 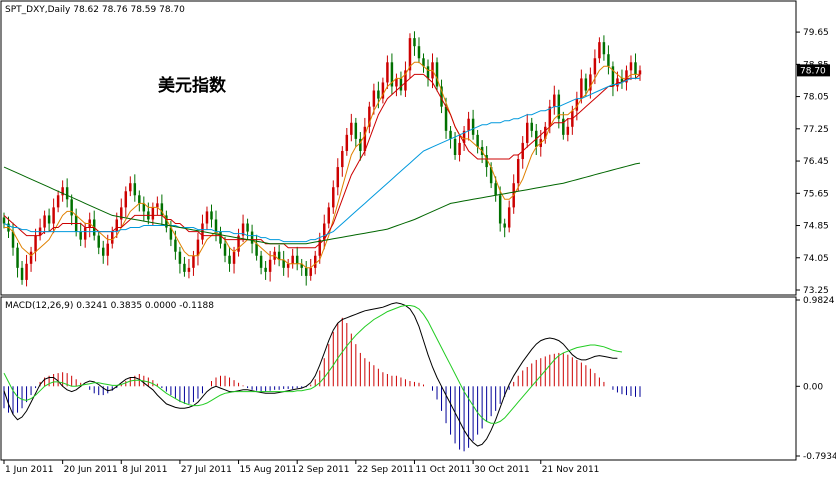 What do you see at coordinates (206, 470) in the screenshot?
I see `date-tick-label: 27 Jul 2011` at bounding box center [206, 470].